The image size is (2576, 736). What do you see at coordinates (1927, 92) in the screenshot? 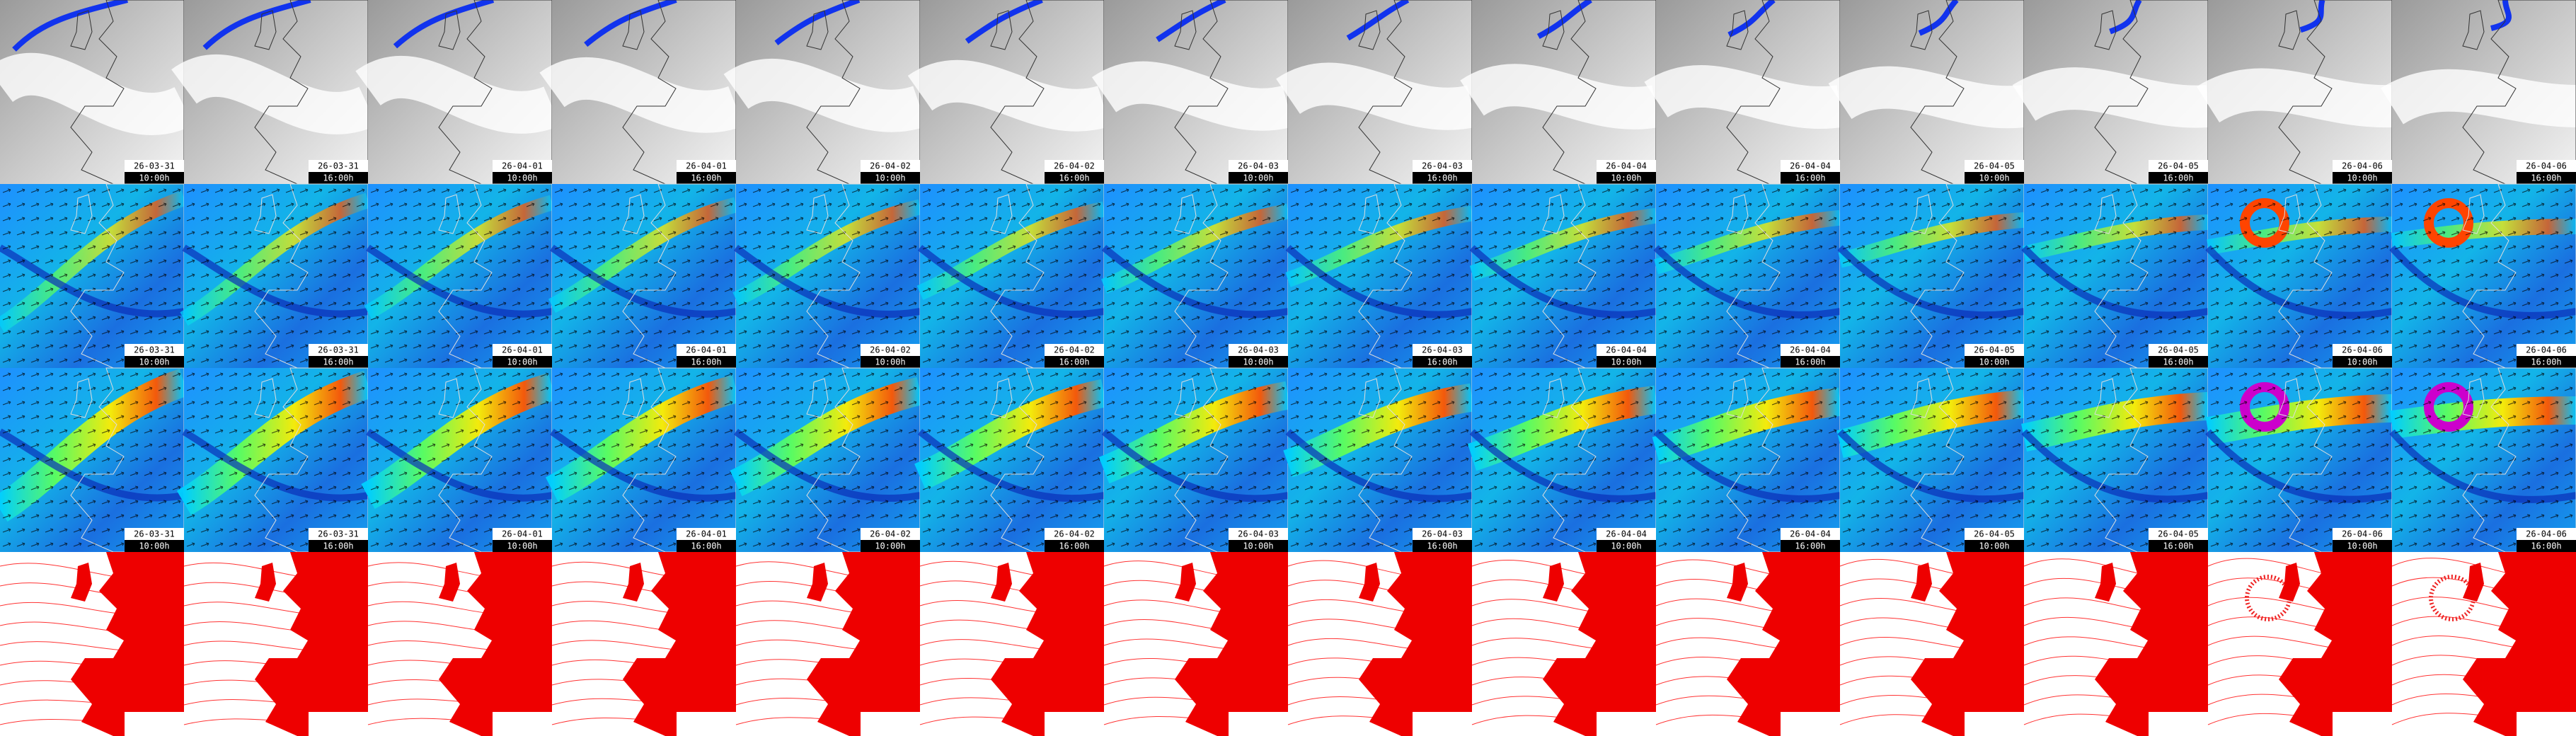
I see `map-panel: 26-04-05 10:00h` at bounding box center [1927, 92].